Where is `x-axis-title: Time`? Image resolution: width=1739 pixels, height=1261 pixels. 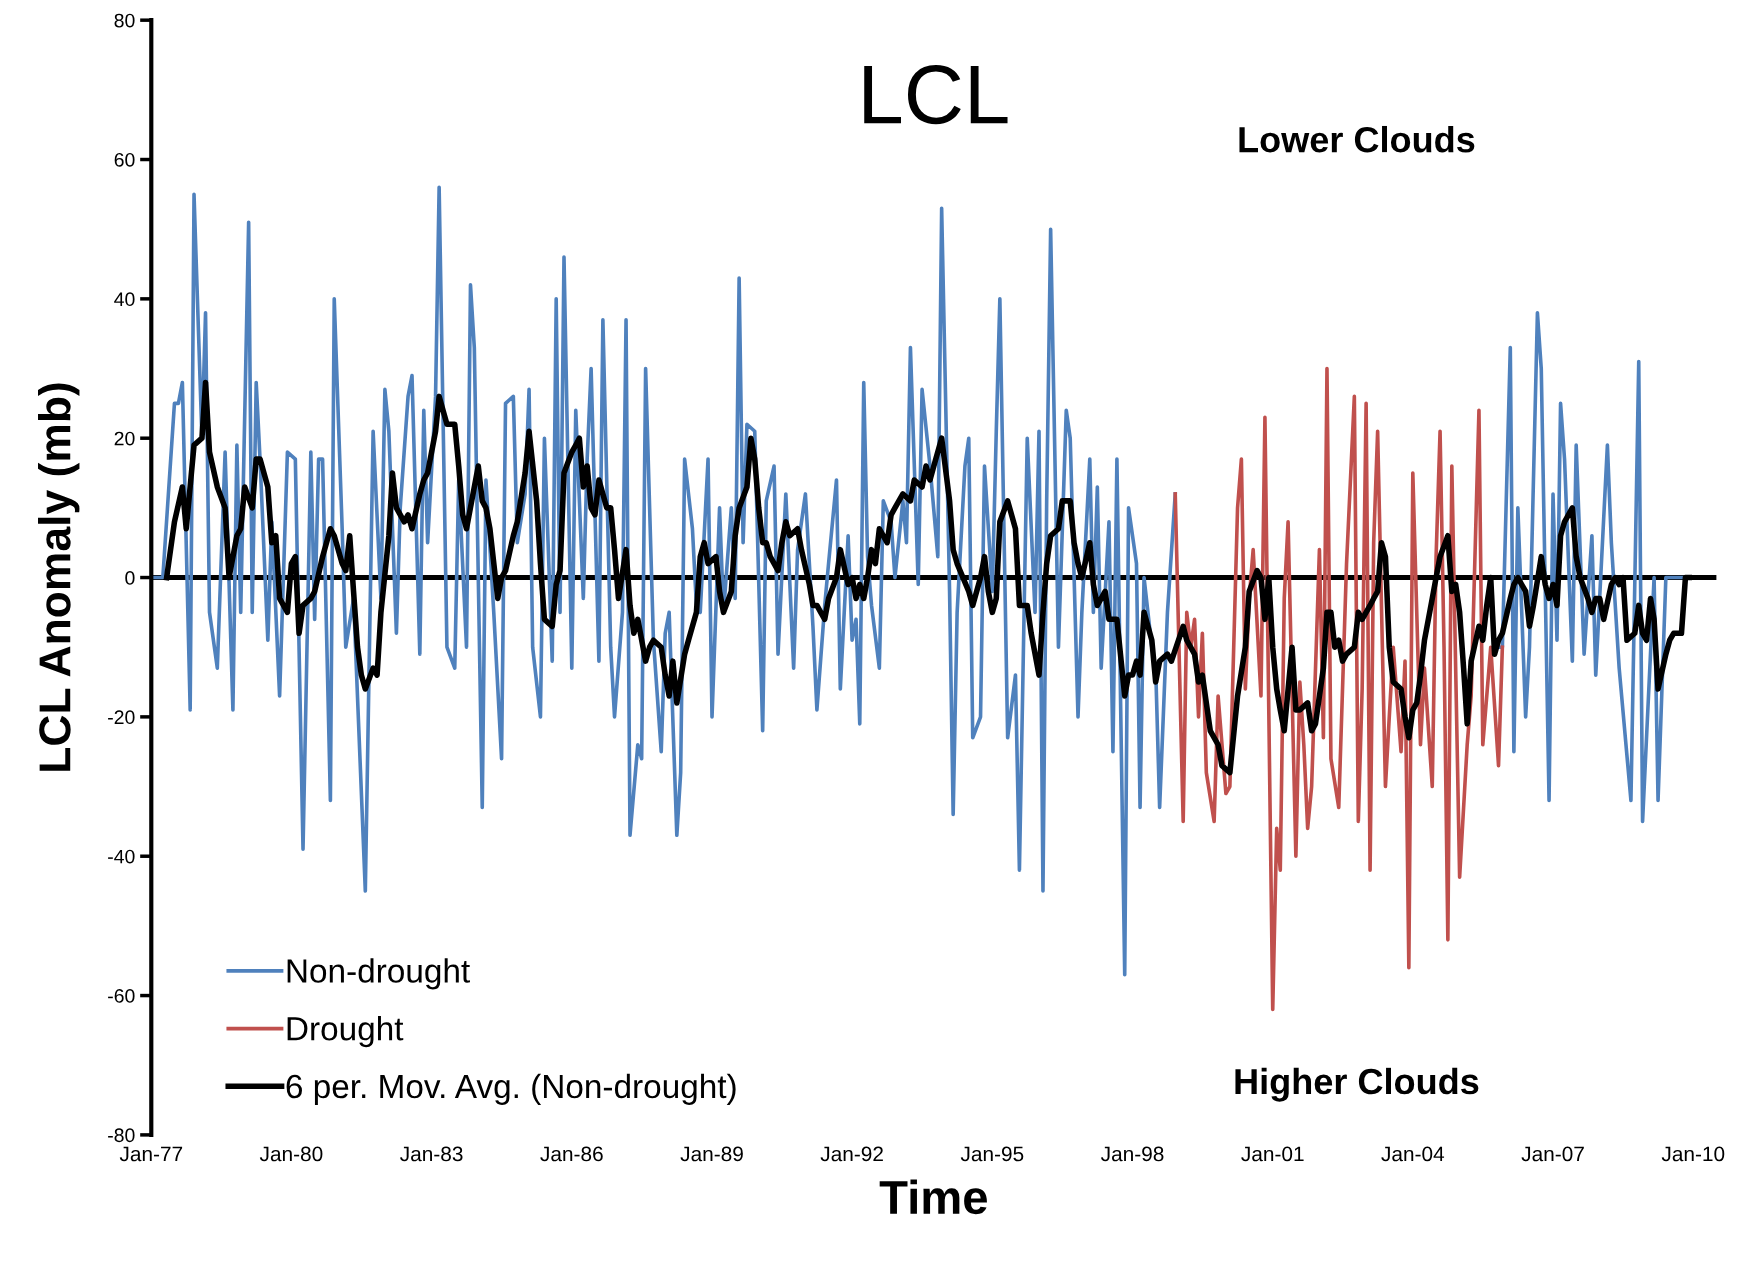 x-axis-title: Time is located at coordinates (933, 1197).